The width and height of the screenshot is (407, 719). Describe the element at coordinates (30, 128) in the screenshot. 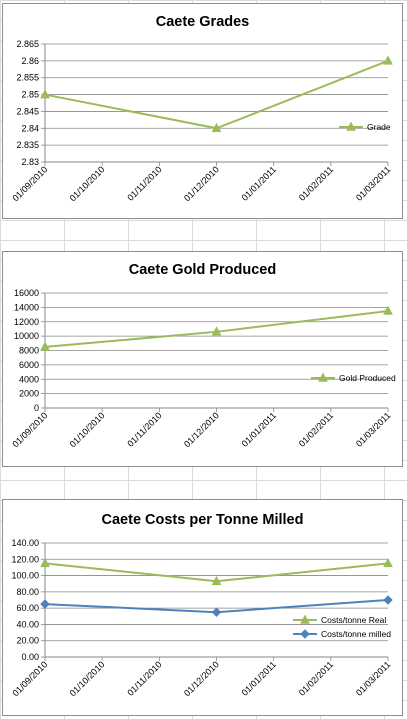

I see `y-tick-label: 2.84` at that location.